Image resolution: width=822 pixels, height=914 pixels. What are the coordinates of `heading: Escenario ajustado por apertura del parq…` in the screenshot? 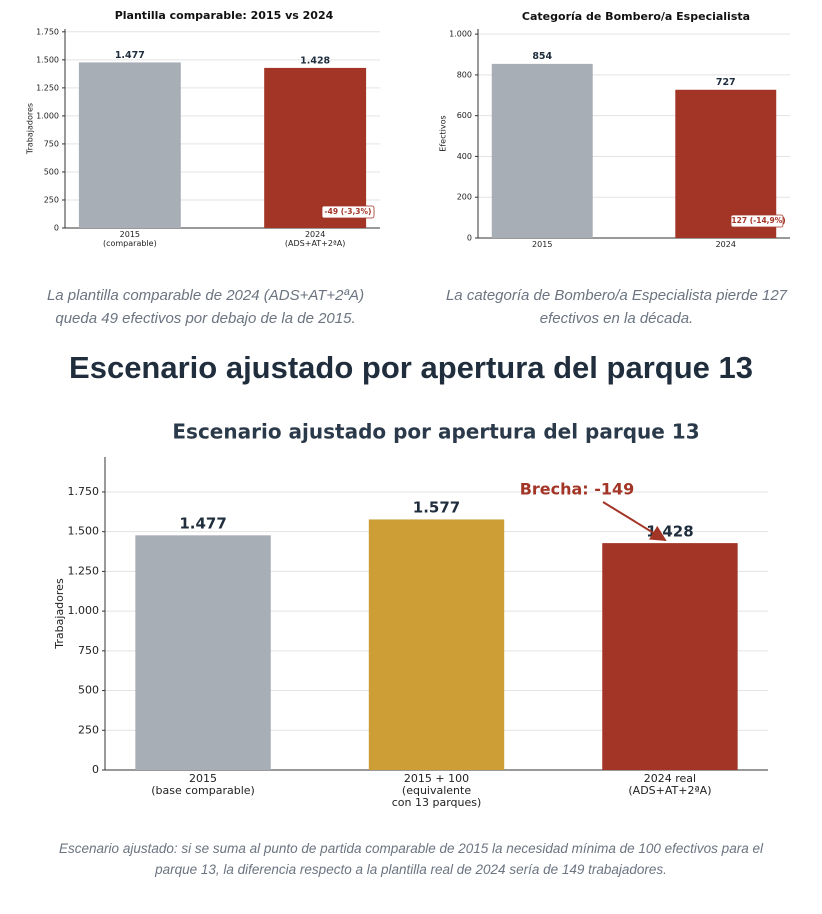 It's located at (411, 367).